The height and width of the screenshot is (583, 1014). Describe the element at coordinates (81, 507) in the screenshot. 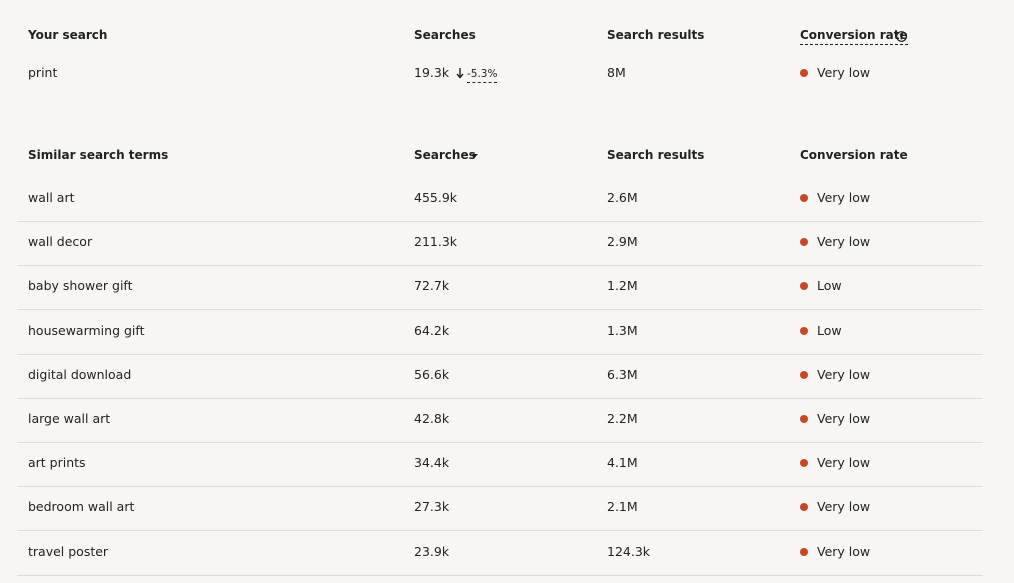

I see `search-term: bedroom wall art` at that location.